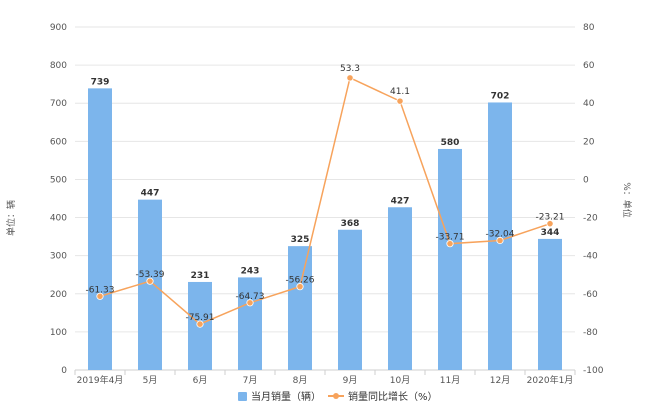 This screenshot has height=420, width=650. Describe the element at coordinates (249, 297) in the screenshot. I see `line-value-label: -64.73` at that location.